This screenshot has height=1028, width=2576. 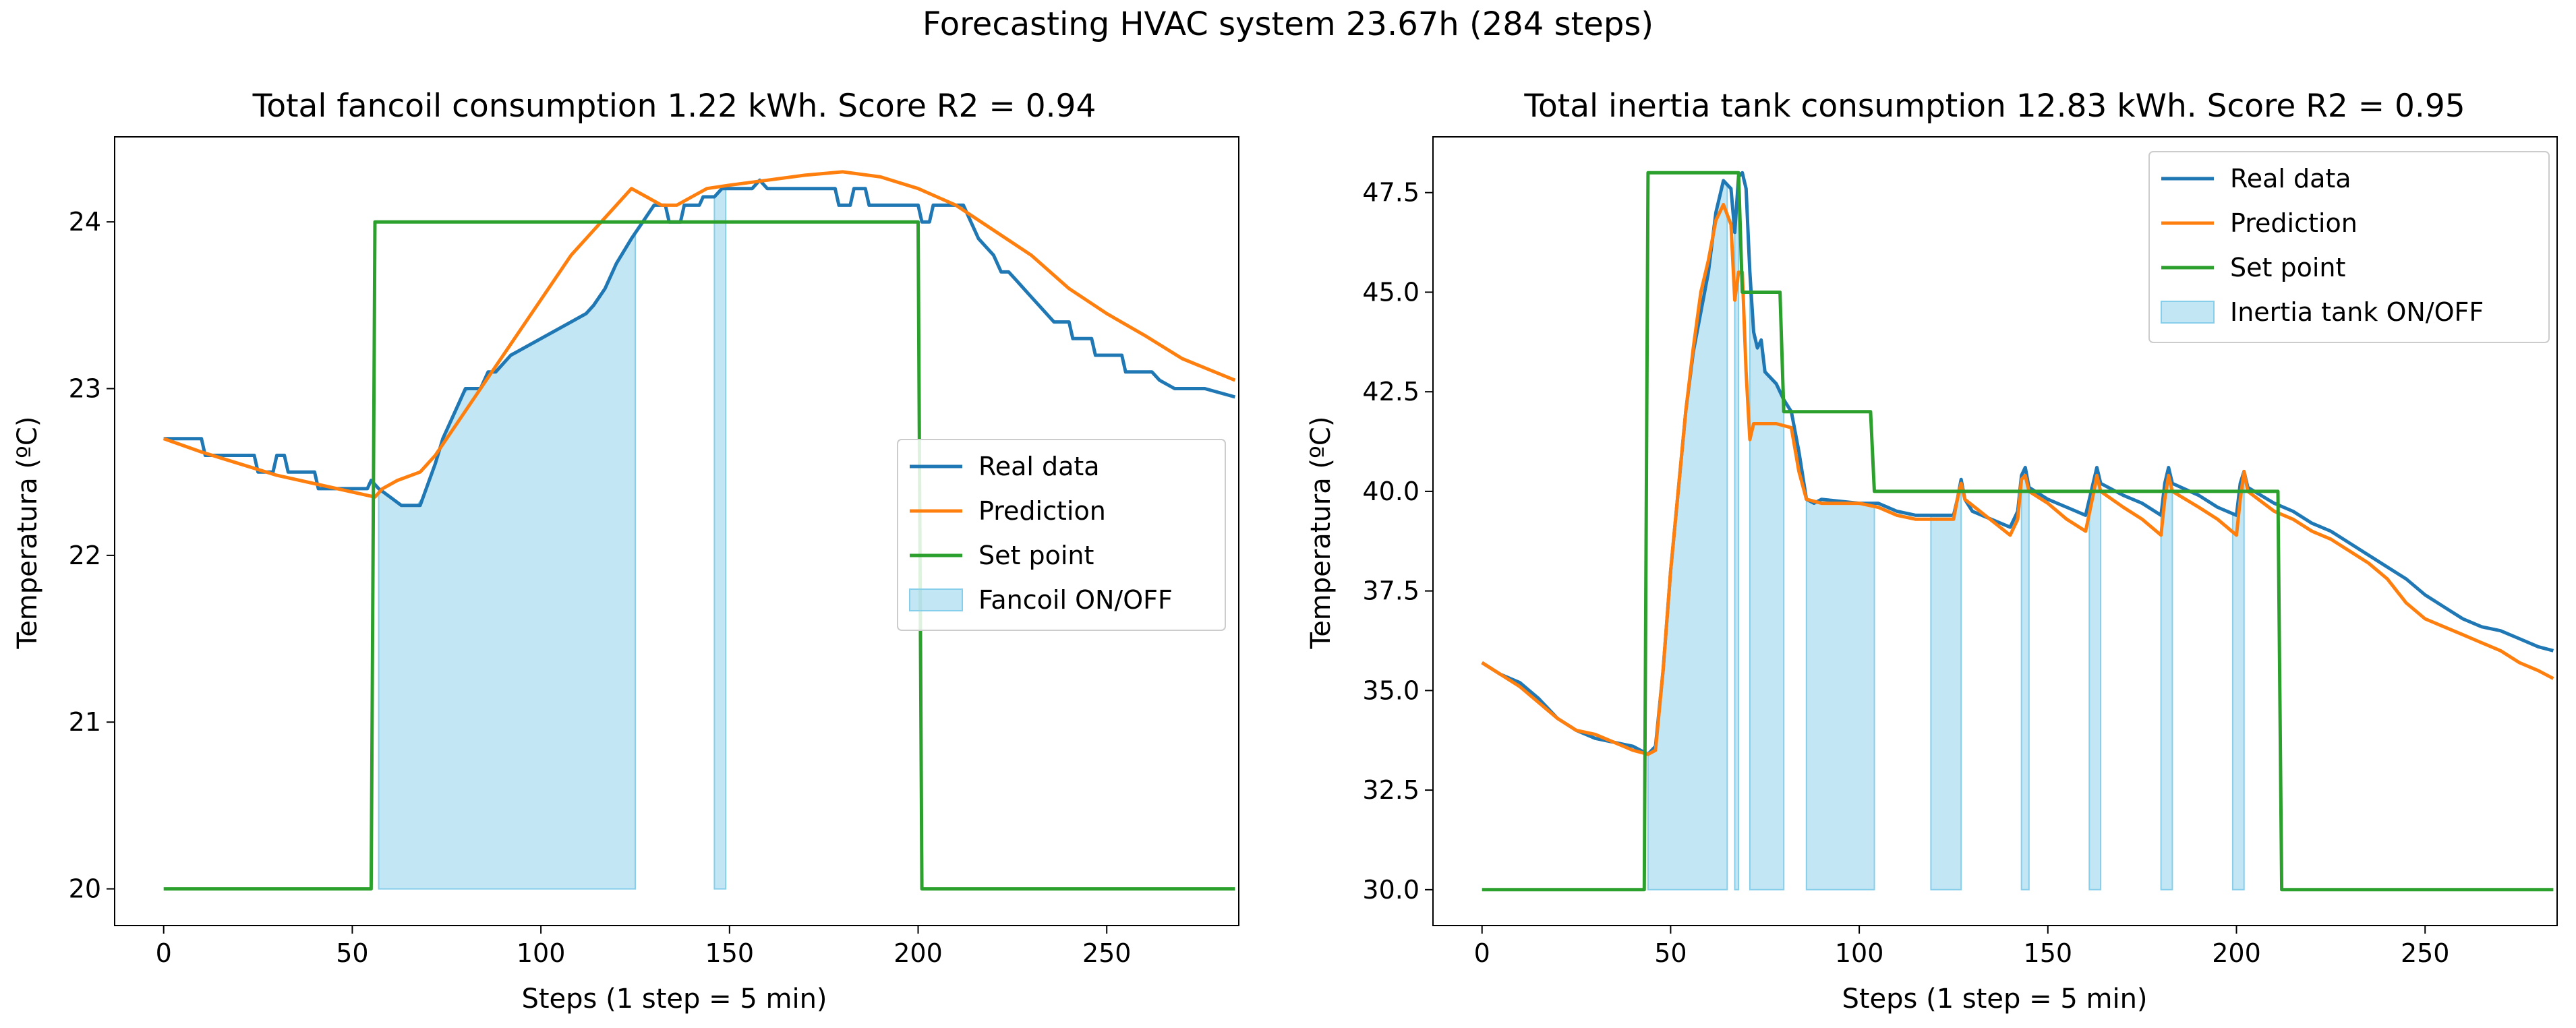 What do you see at coordinates (1390, 890) in the screenshot?
I see `y-tick-label: 30.0` at bounding box center [1390, 890].